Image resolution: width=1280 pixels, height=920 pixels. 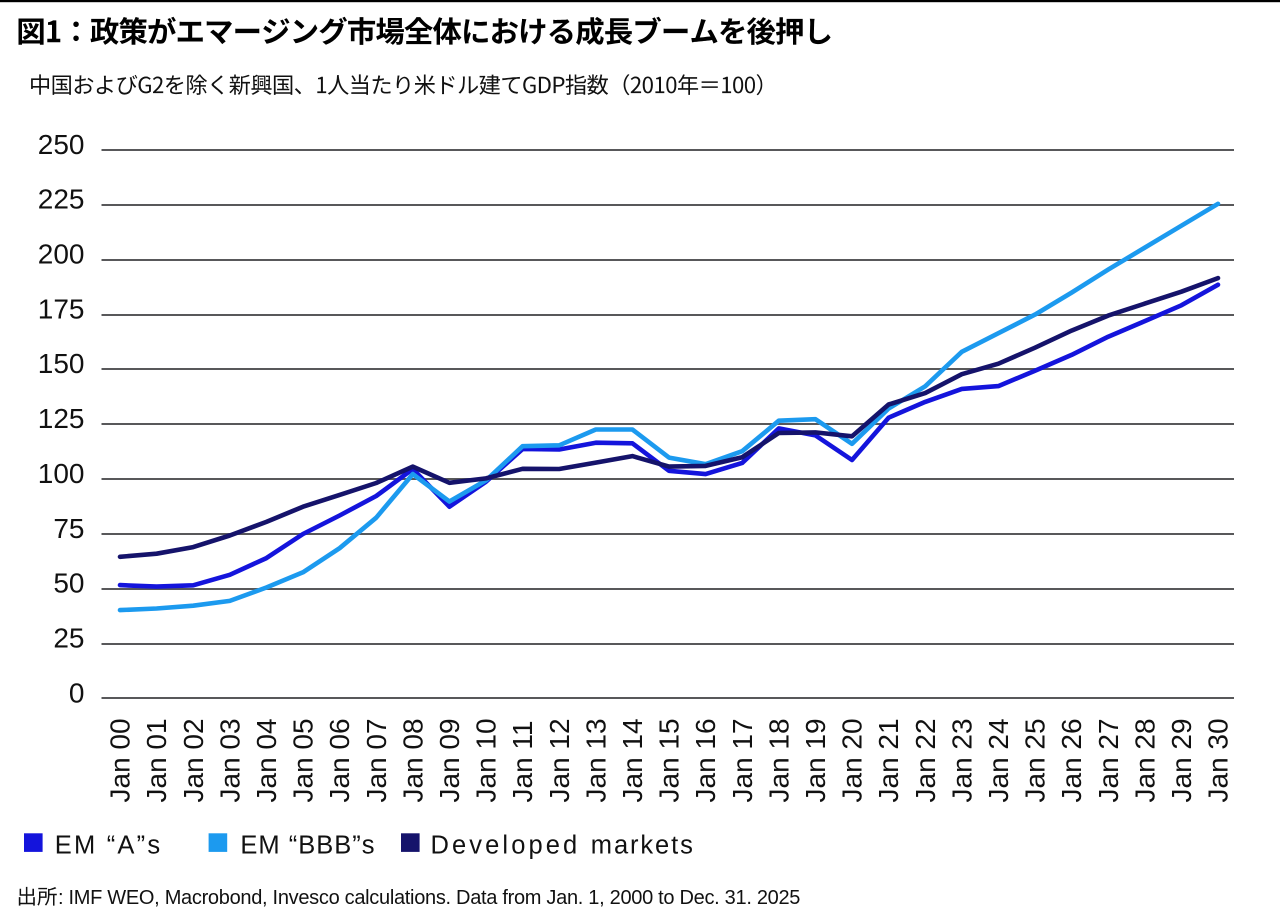 What do you see at coordinates (193, 760) in the screenshot?
I see `svg-text: Jan 02` at bounding box center [193, 760].